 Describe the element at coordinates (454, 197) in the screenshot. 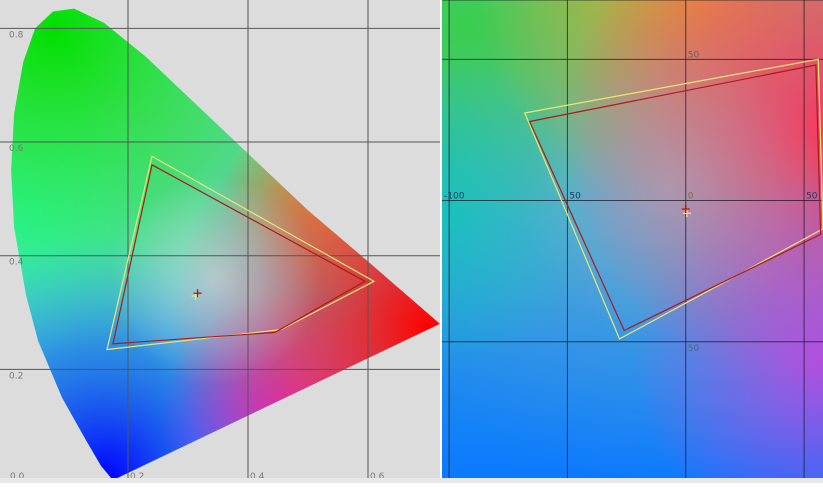

I see `ab-x-tick-label: -100` at that location.